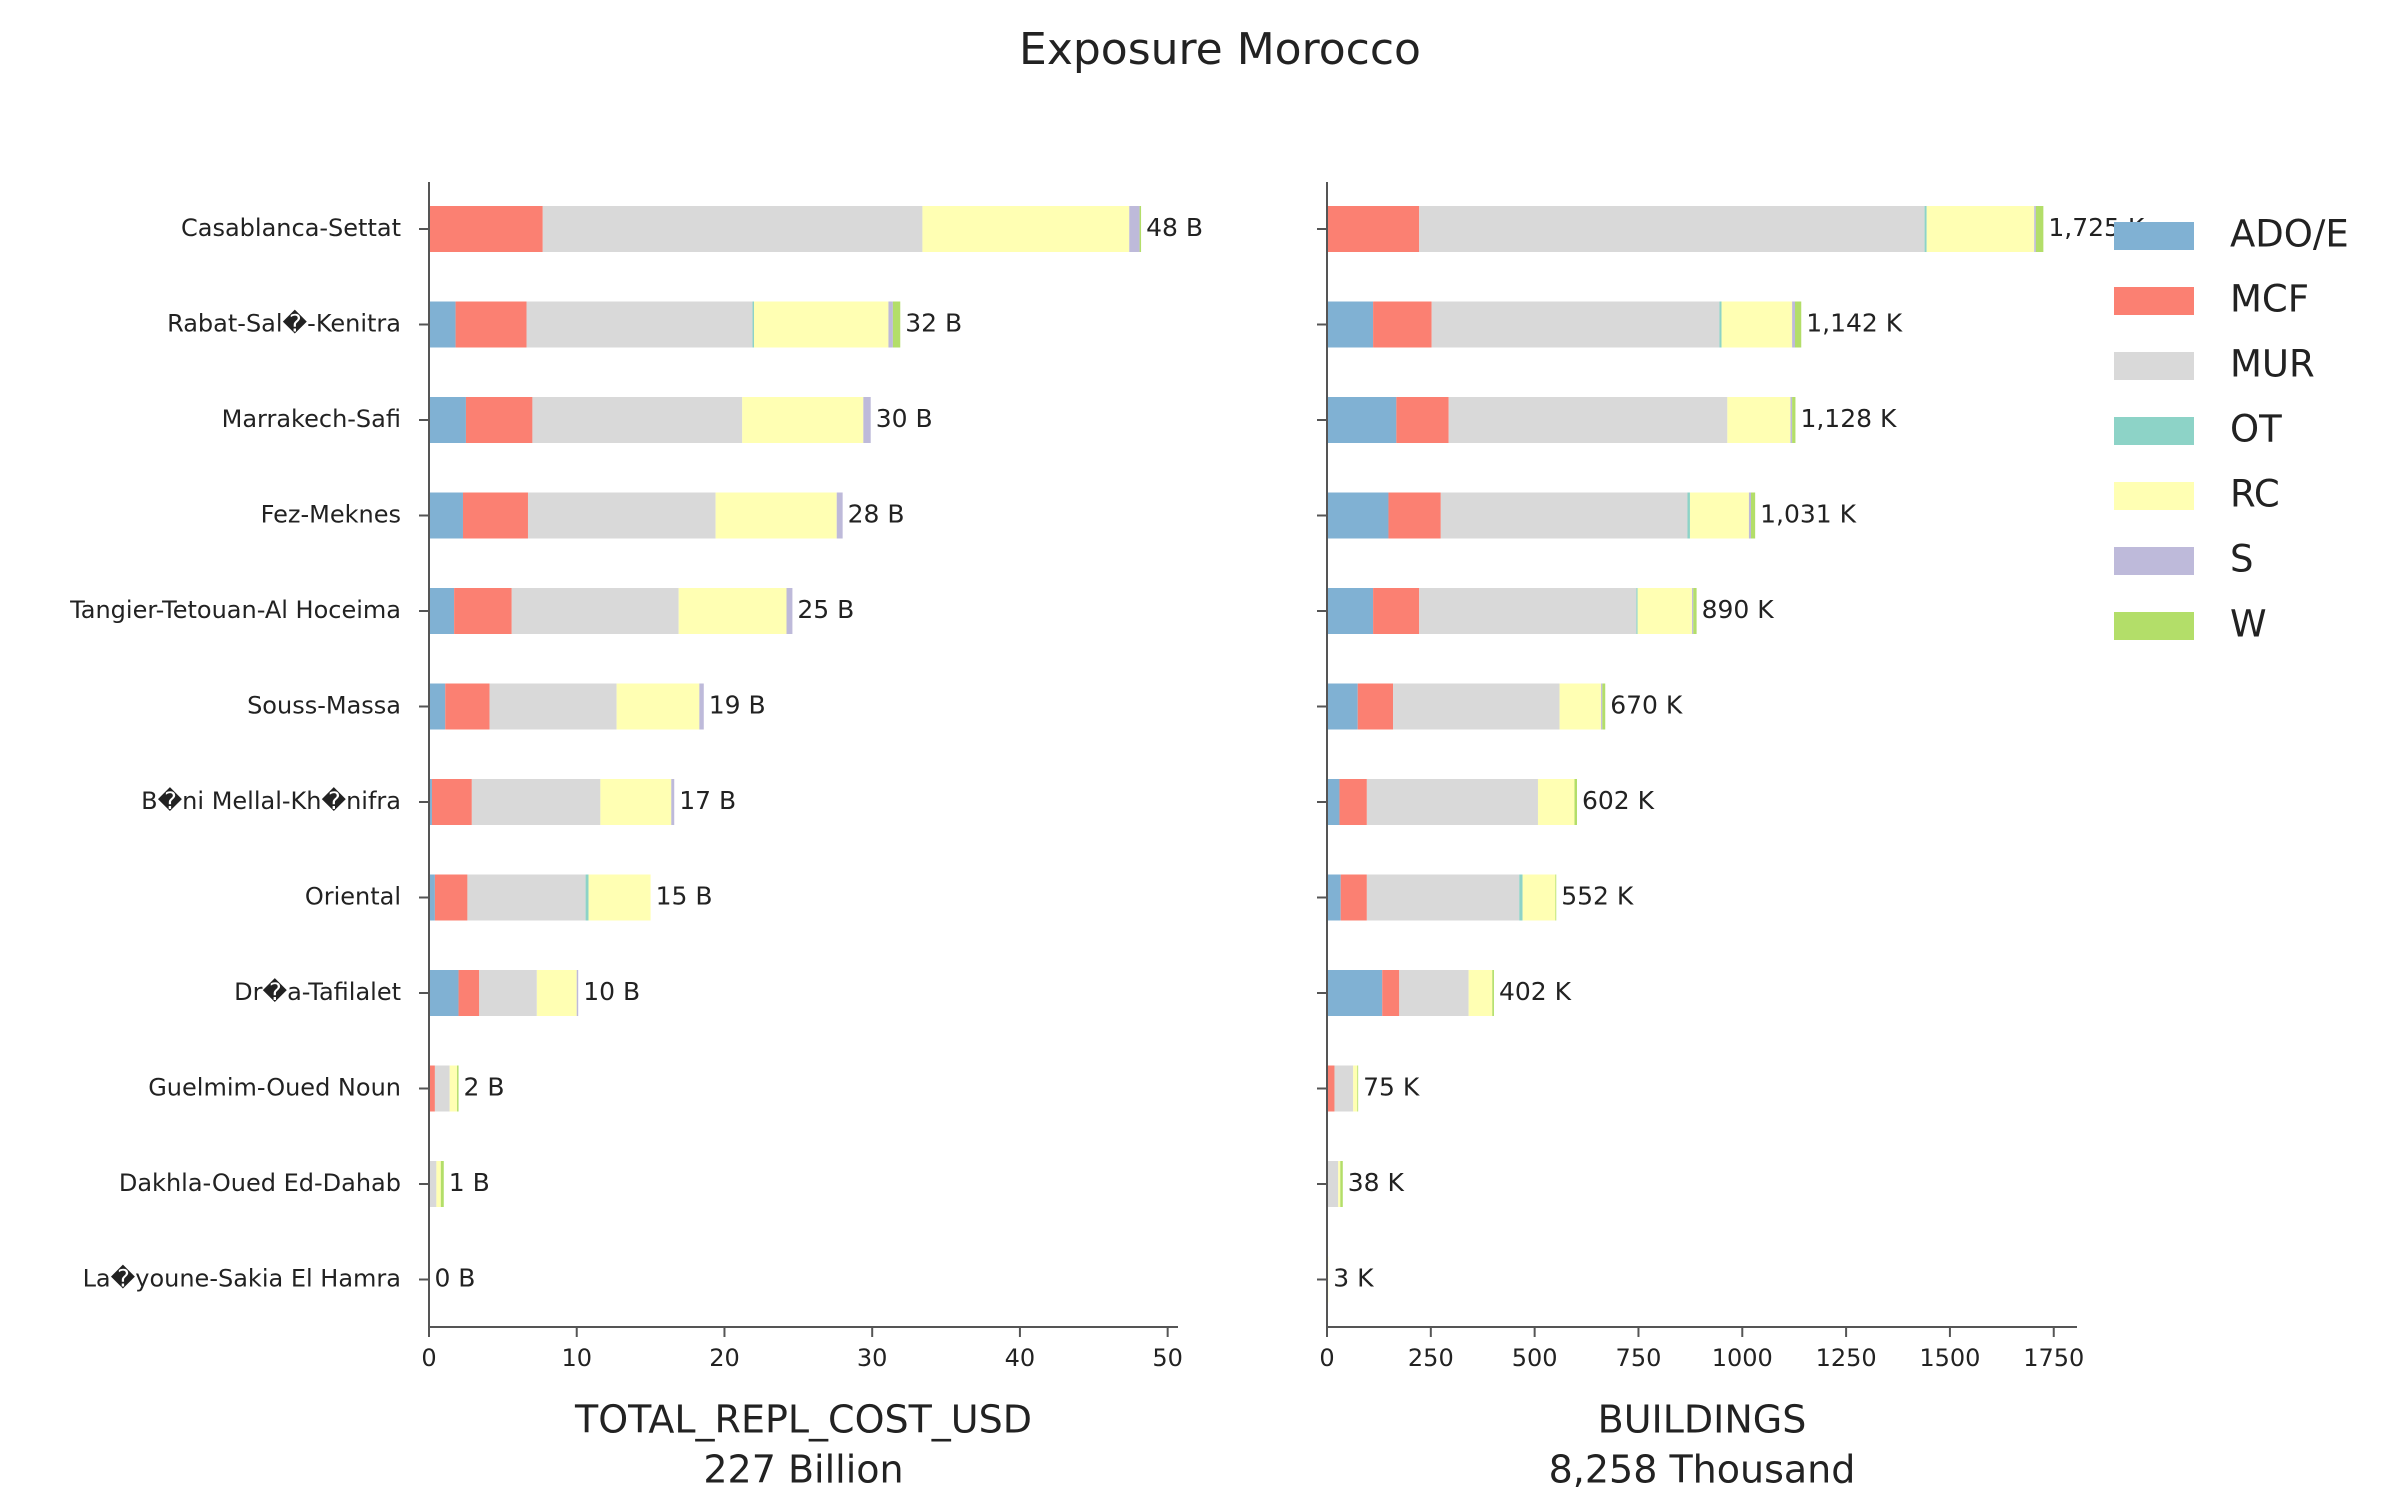 This screenshot has width=2385, height=1511. What do you see at coordinates (904, 418) in the screenshot?
I see `total-label: 30 B` at bounding box center [904, 418].